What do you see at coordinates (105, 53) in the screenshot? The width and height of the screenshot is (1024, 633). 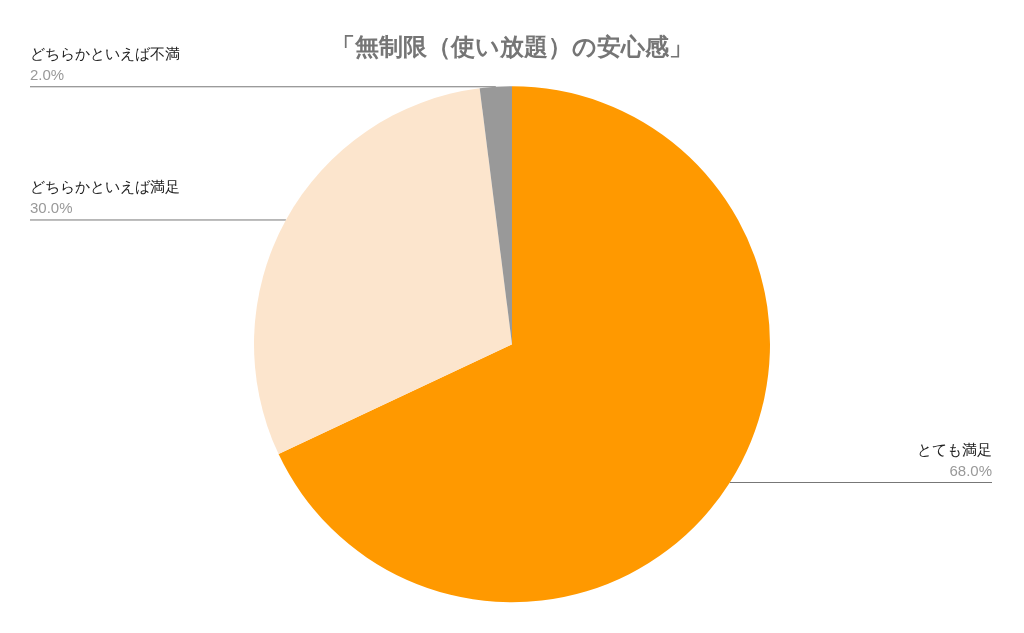 I see `slice-label: どちらかといえば不満` at bounding box center [105, 53].